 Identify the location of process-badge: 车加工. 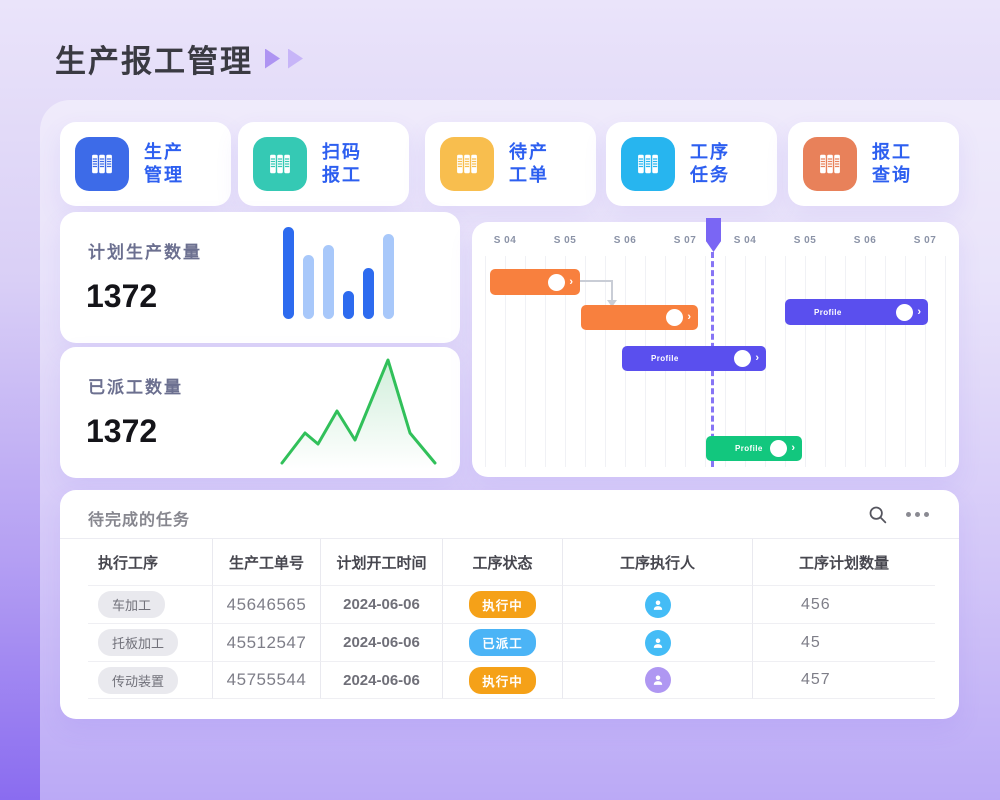
(132, 604).